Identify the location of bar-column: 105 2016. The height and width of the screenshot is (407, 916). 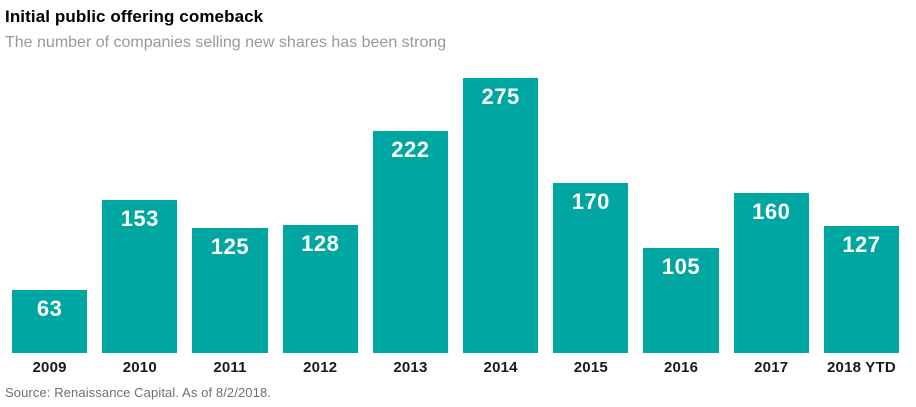
(681, 227).